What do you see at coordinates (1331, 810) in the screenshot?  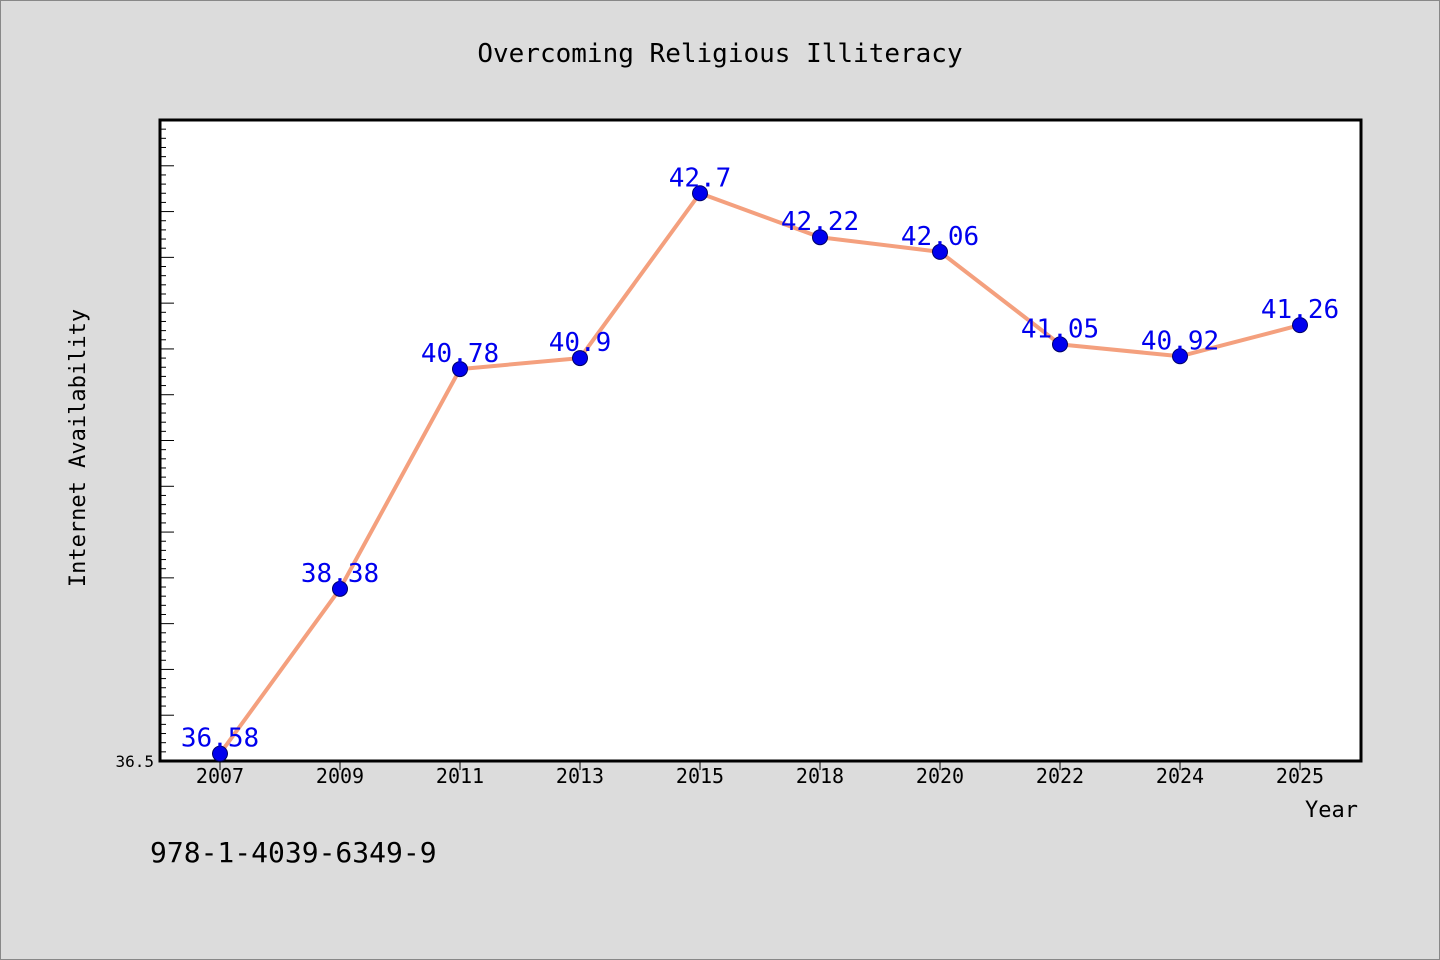 I see `x-axis-title: Year` at bounding box center [1331, 810].